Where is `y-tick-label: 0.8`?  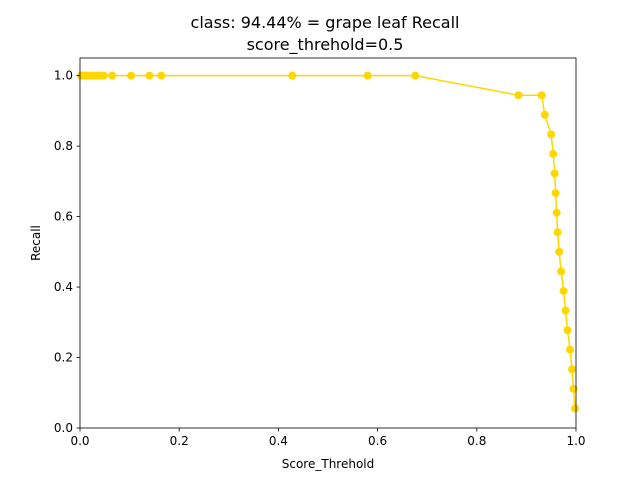
y-tick-label: 0.8 is located at coordinates (63, 146).